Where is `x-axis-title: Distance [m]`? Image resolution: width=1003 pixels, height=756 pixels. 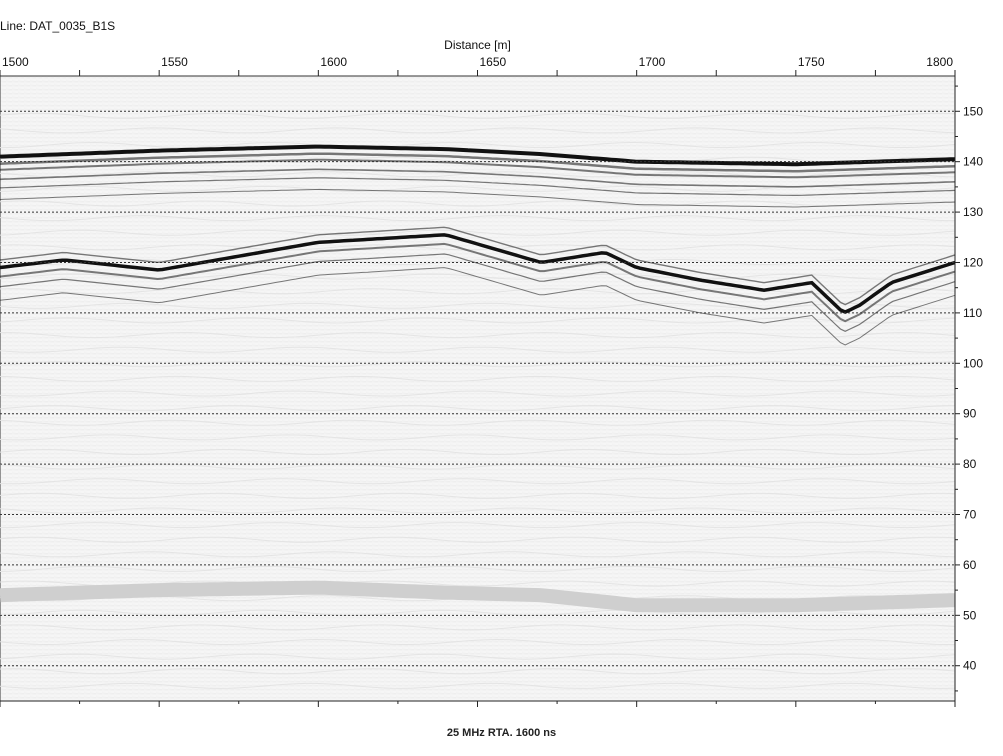
x-axis-title: Distance [m] is located at coordinates (477, 45).